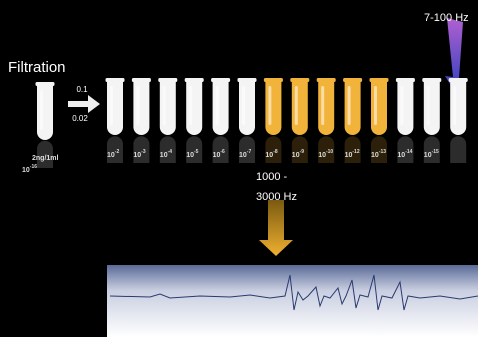  What do you see at coordinates (113, 154) in the screenshot?
I see `tube-label: 10-2` at bounding box center [113, 154].